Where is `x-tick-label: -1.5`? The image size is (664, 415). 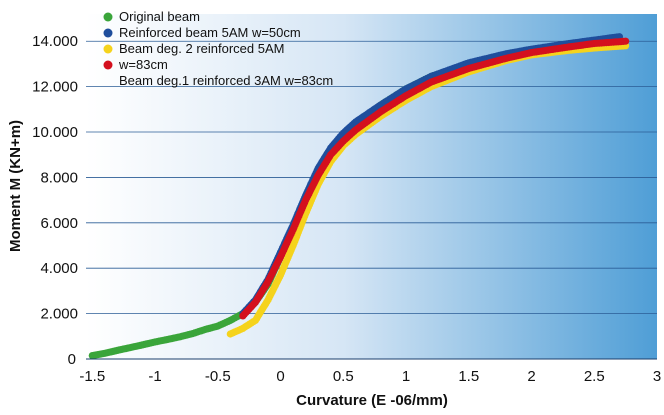 x-tick-label: -1.5 is located at coordinates (92, 376).